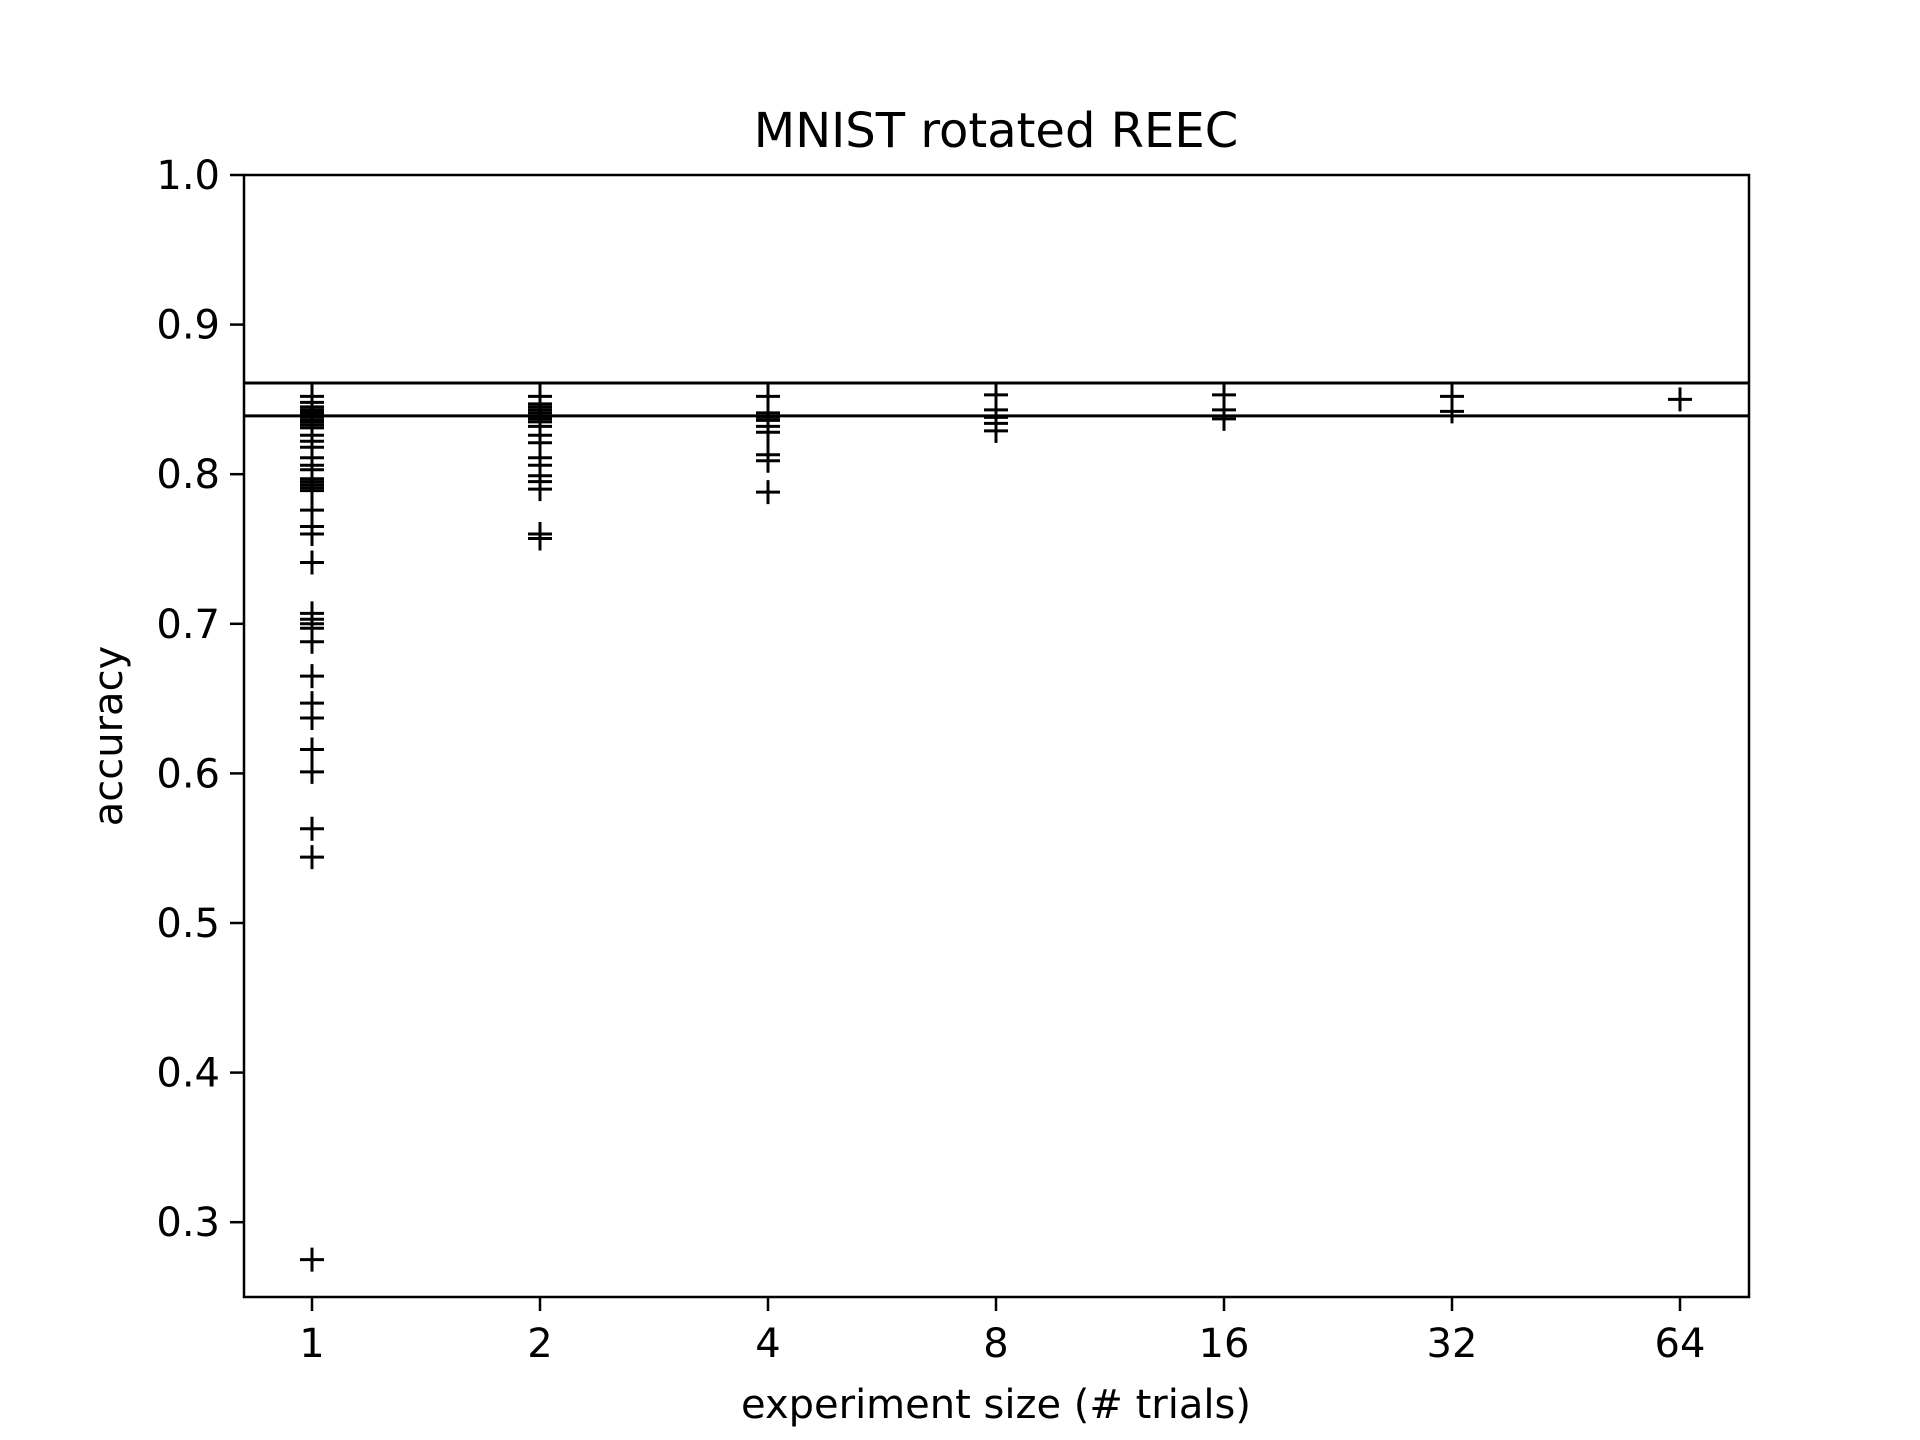 Image resolution: width=1920 pixels, height=1440 pixels. Describe the element at coordinates (109, 736) in the screenshot. I see `y-axis-label: accuracy` at that location.